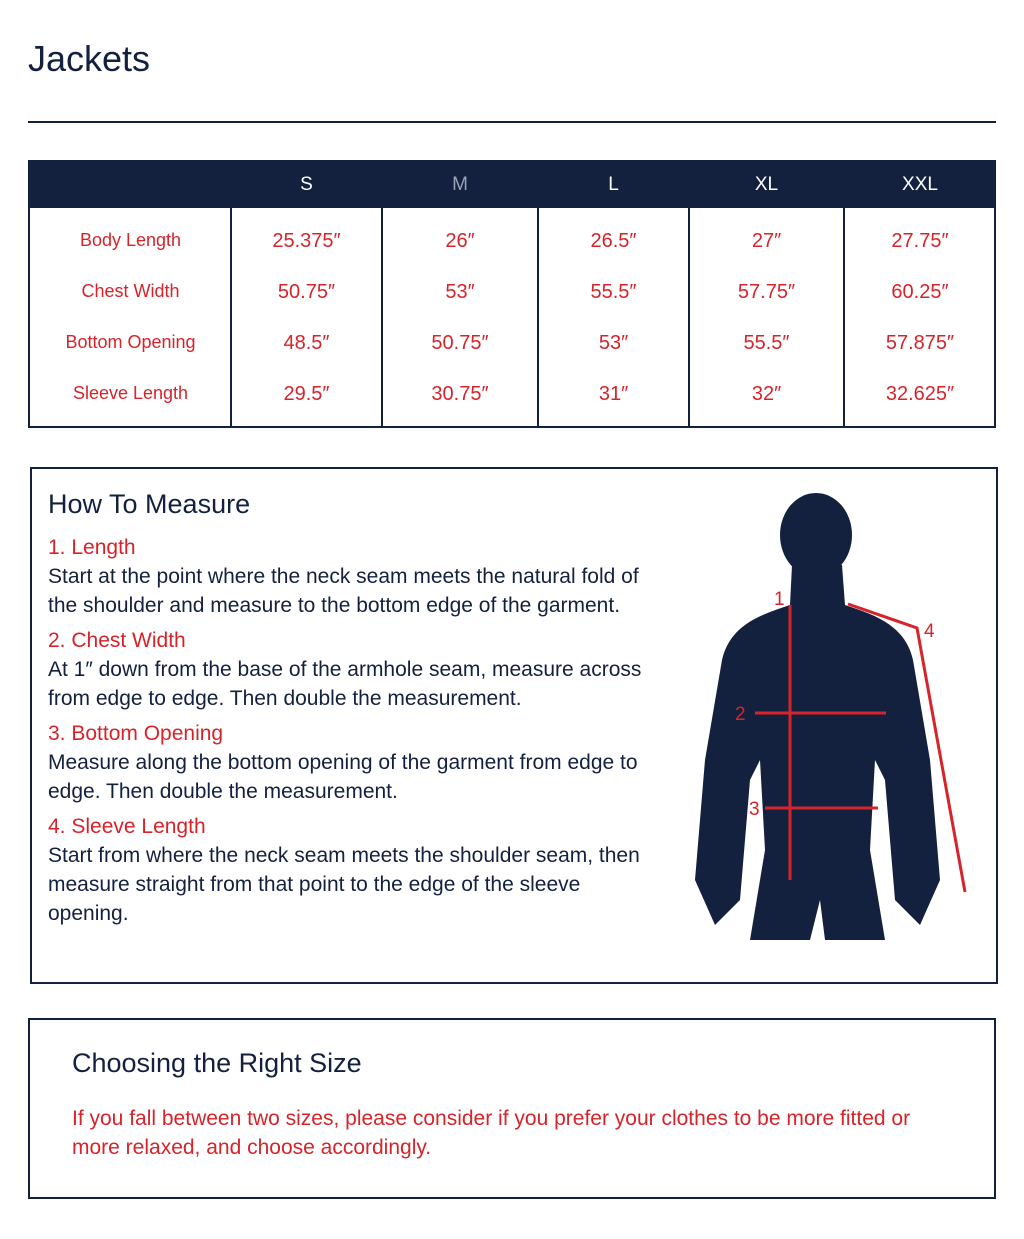  Describe the element at coordinates (817, 752) in the screenshot. I see `figure-body` at that location.